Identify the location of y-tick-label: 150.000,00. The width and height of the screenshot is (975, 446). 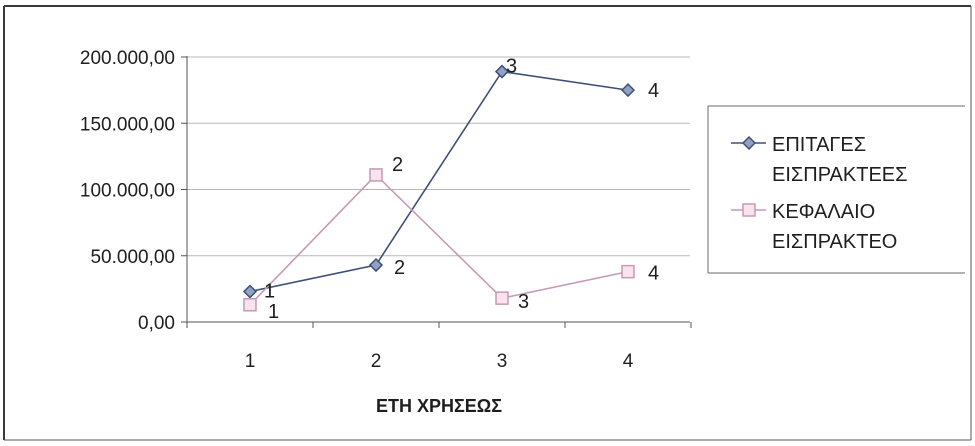
(127, 124).